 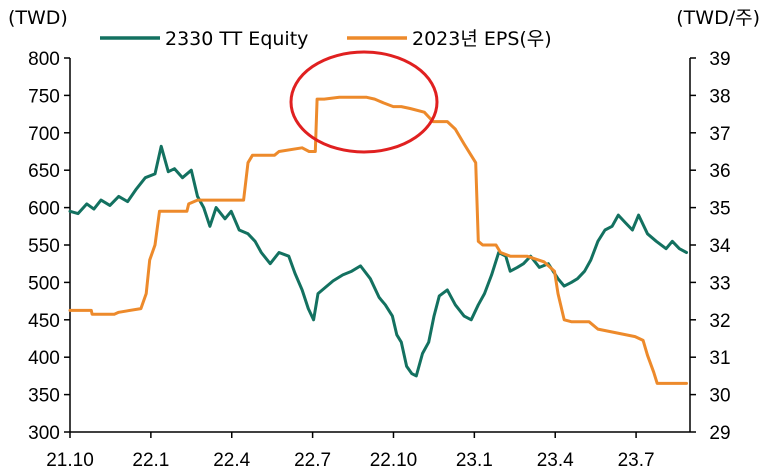 I want to click on right-tick-label: 33, so click(x=719, y=283).